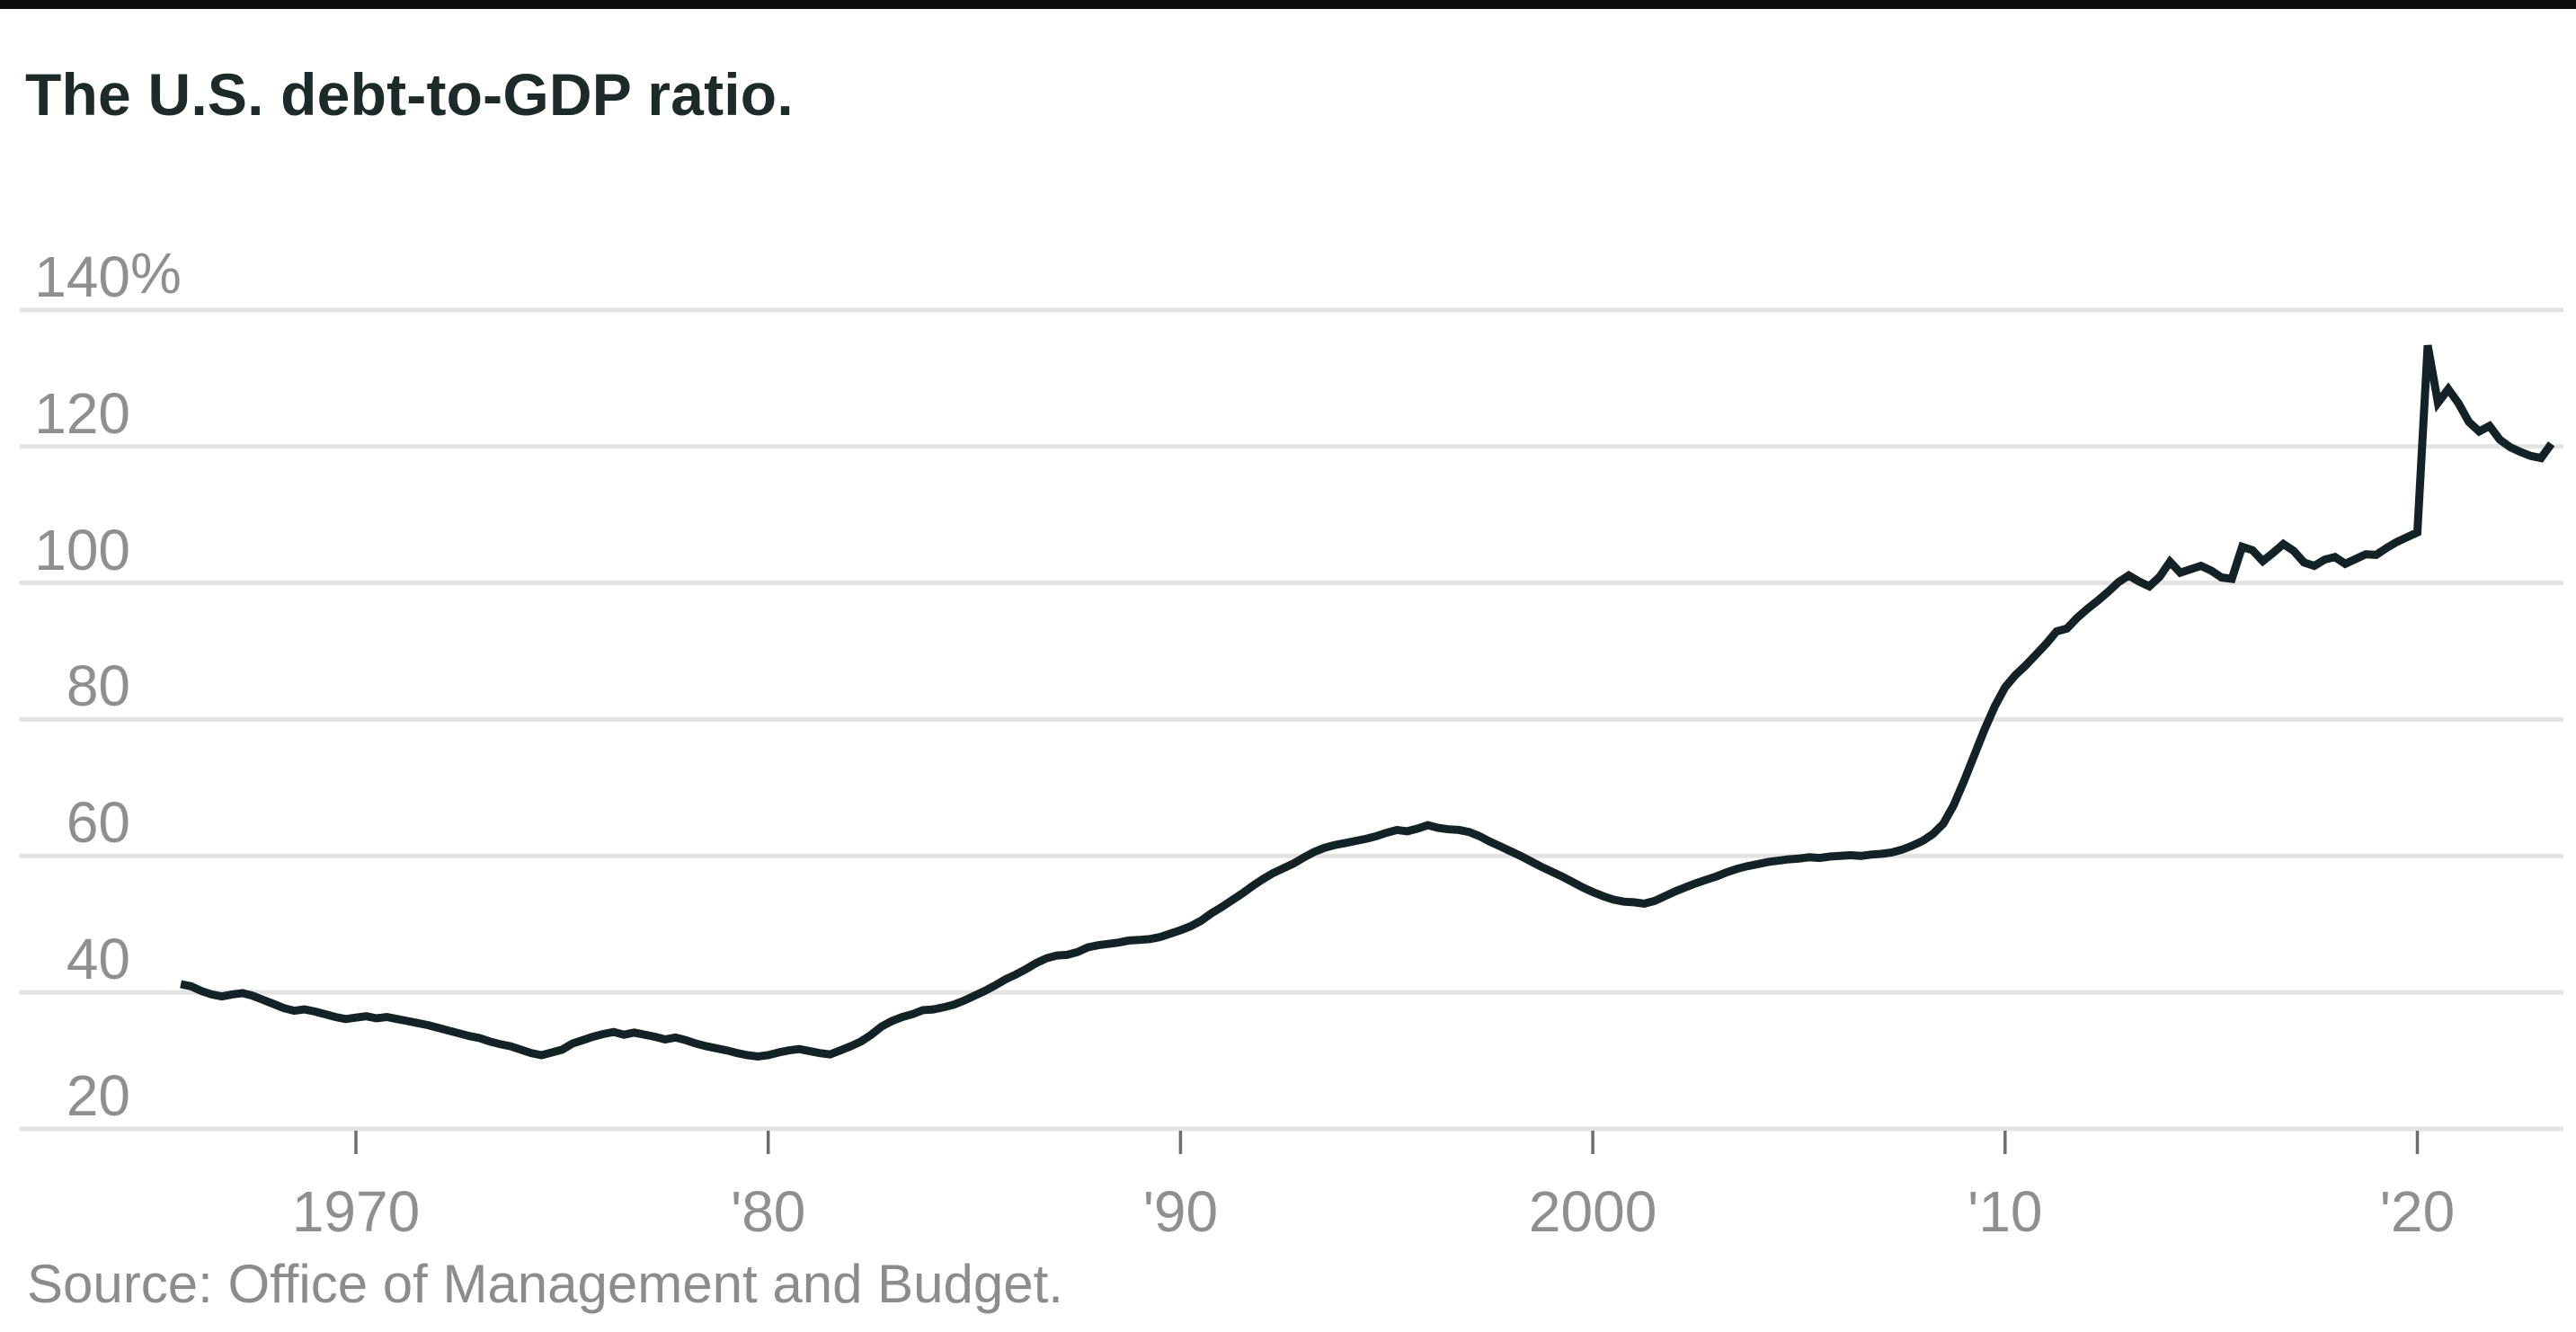 The image size is (2576, 1332). Describe the element at coordinates (156, 273) in the screenshot. I see `percent-sign: %` at that location.